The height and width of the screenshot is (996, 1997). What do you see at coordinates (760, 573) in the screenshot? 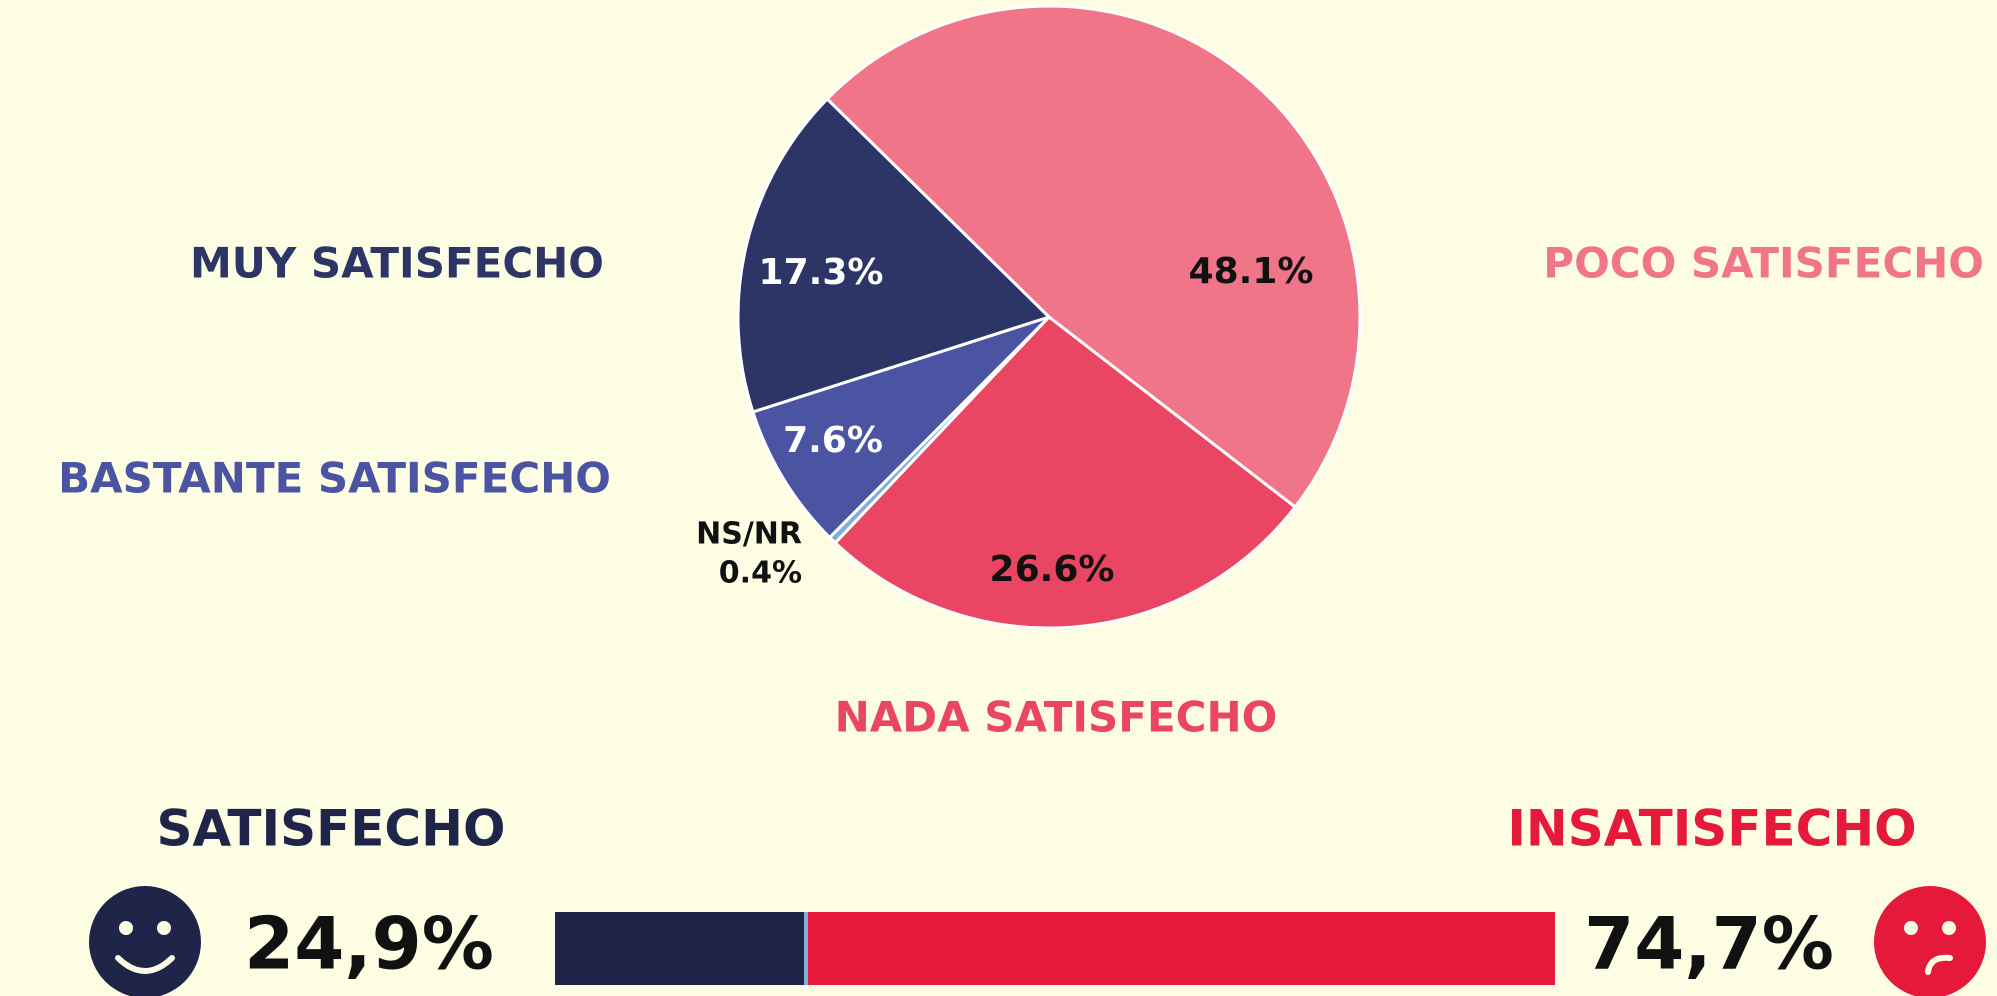
I see `value-label: 0.4%` at bounding box center [760, 573].